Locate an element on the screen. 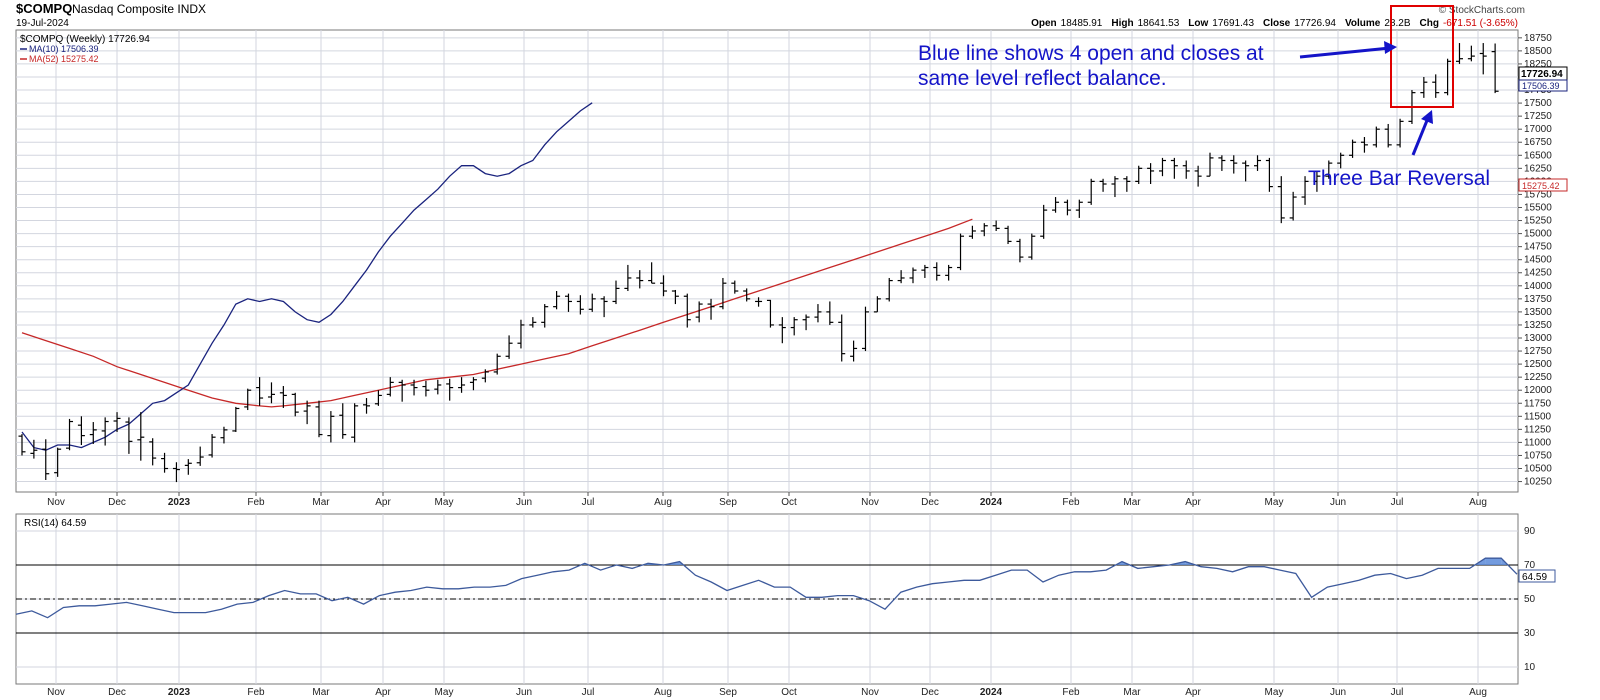 The height and width of the screenshot is (700, 1600). rsi-x-tick-label: Apr is located at coordinates (383, 692).